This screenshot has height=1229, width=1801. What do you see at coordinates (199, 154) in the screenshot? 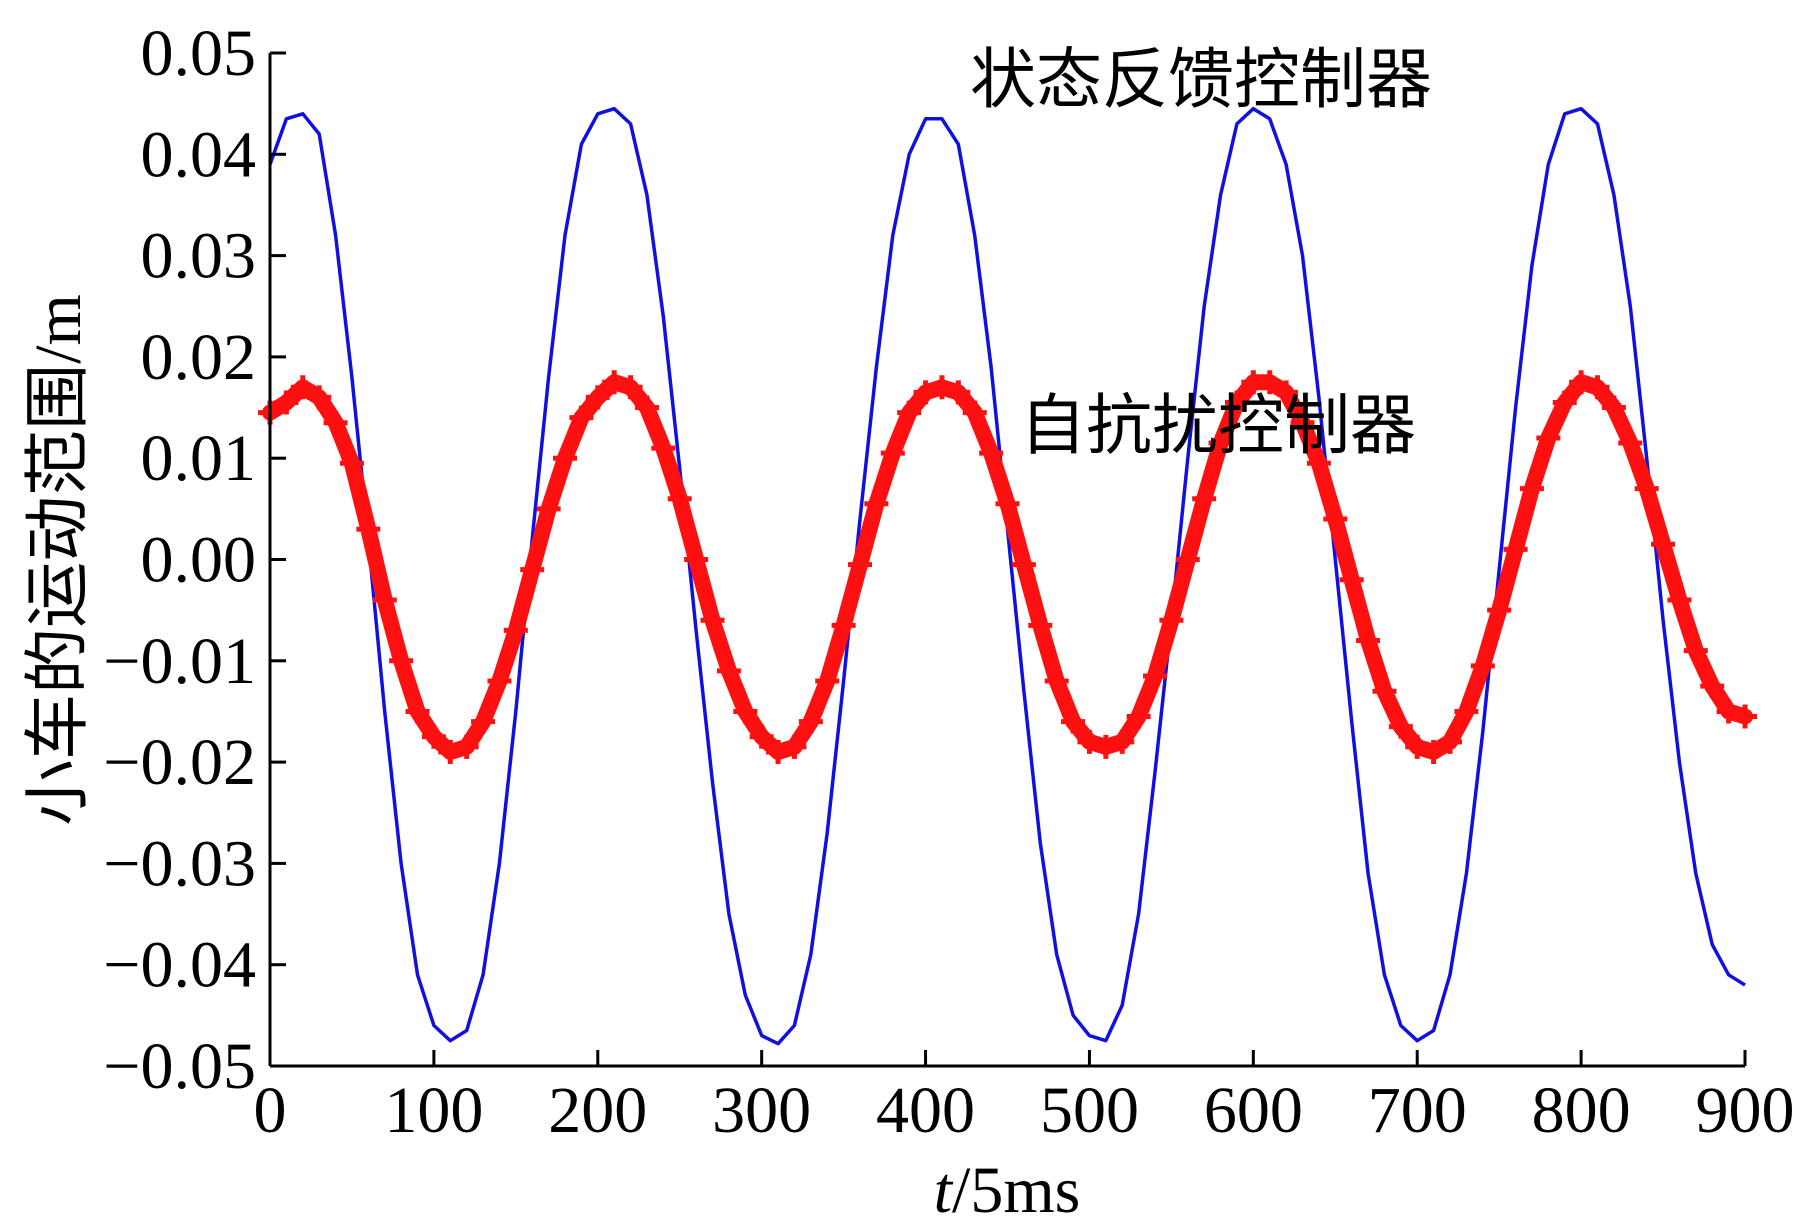
I see `y-tick-label: 0.04` at bounding box center [199, 154].